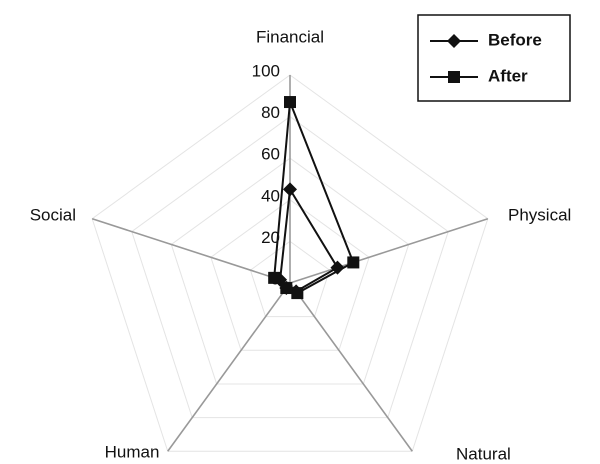  What do you see at coordinates (53, 214) in the screenshot?
I see `axis-label: Social` at bounding box center [53, 214].